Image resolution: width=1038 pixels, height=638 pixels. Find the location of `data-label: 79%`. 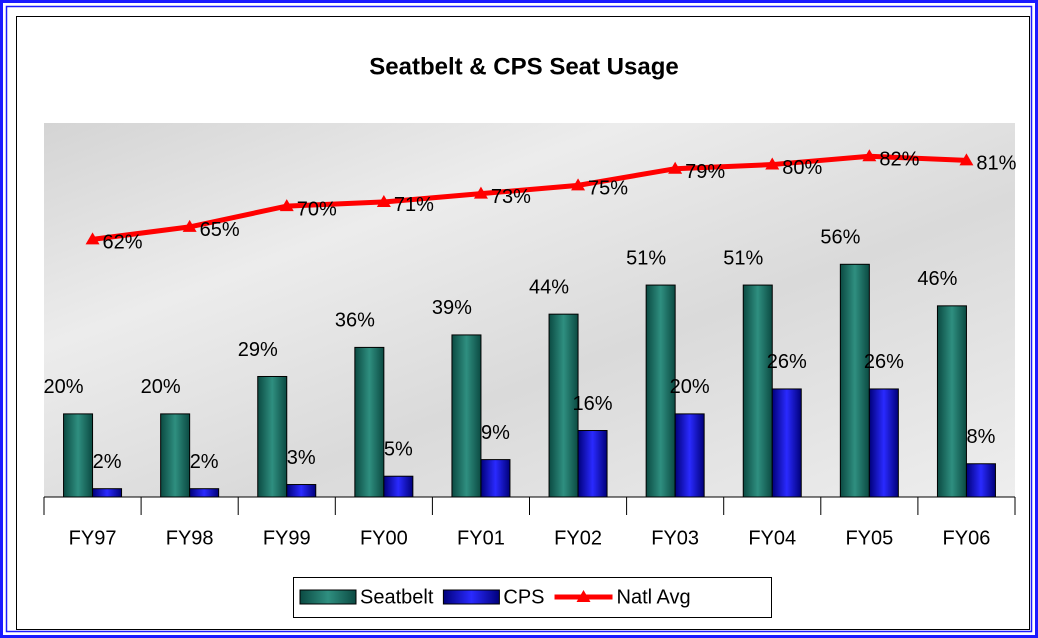

data-label: 79% is located at coordinates (705, 172).